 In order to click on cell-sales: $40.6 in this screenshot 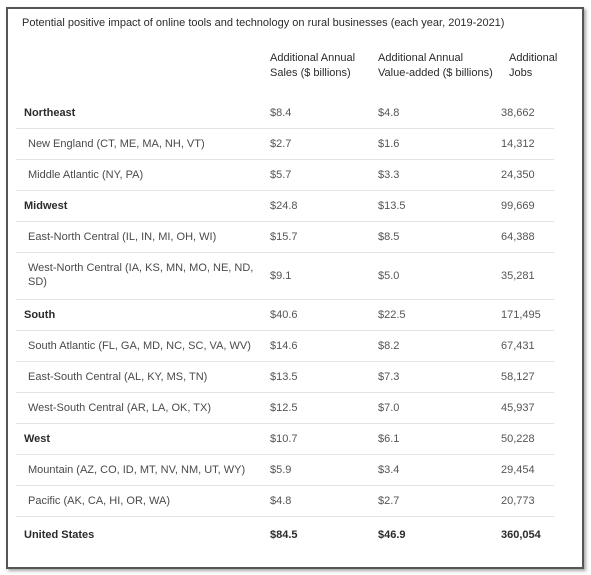, I will do `click(284, 314)`.